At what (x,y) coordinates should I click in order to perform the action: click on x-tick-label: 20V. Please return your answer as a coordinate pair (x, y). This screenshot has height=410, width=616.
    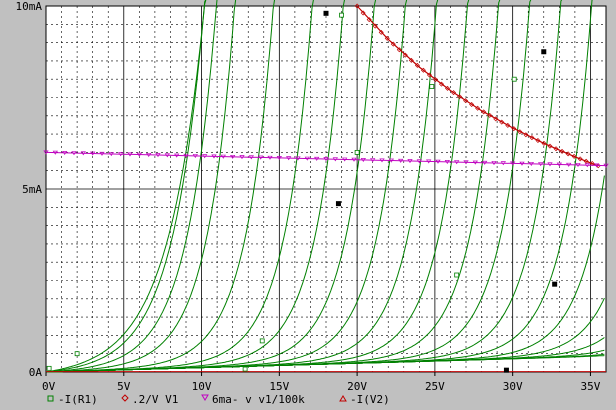
    Looking at the image, I should click on (357, 386).